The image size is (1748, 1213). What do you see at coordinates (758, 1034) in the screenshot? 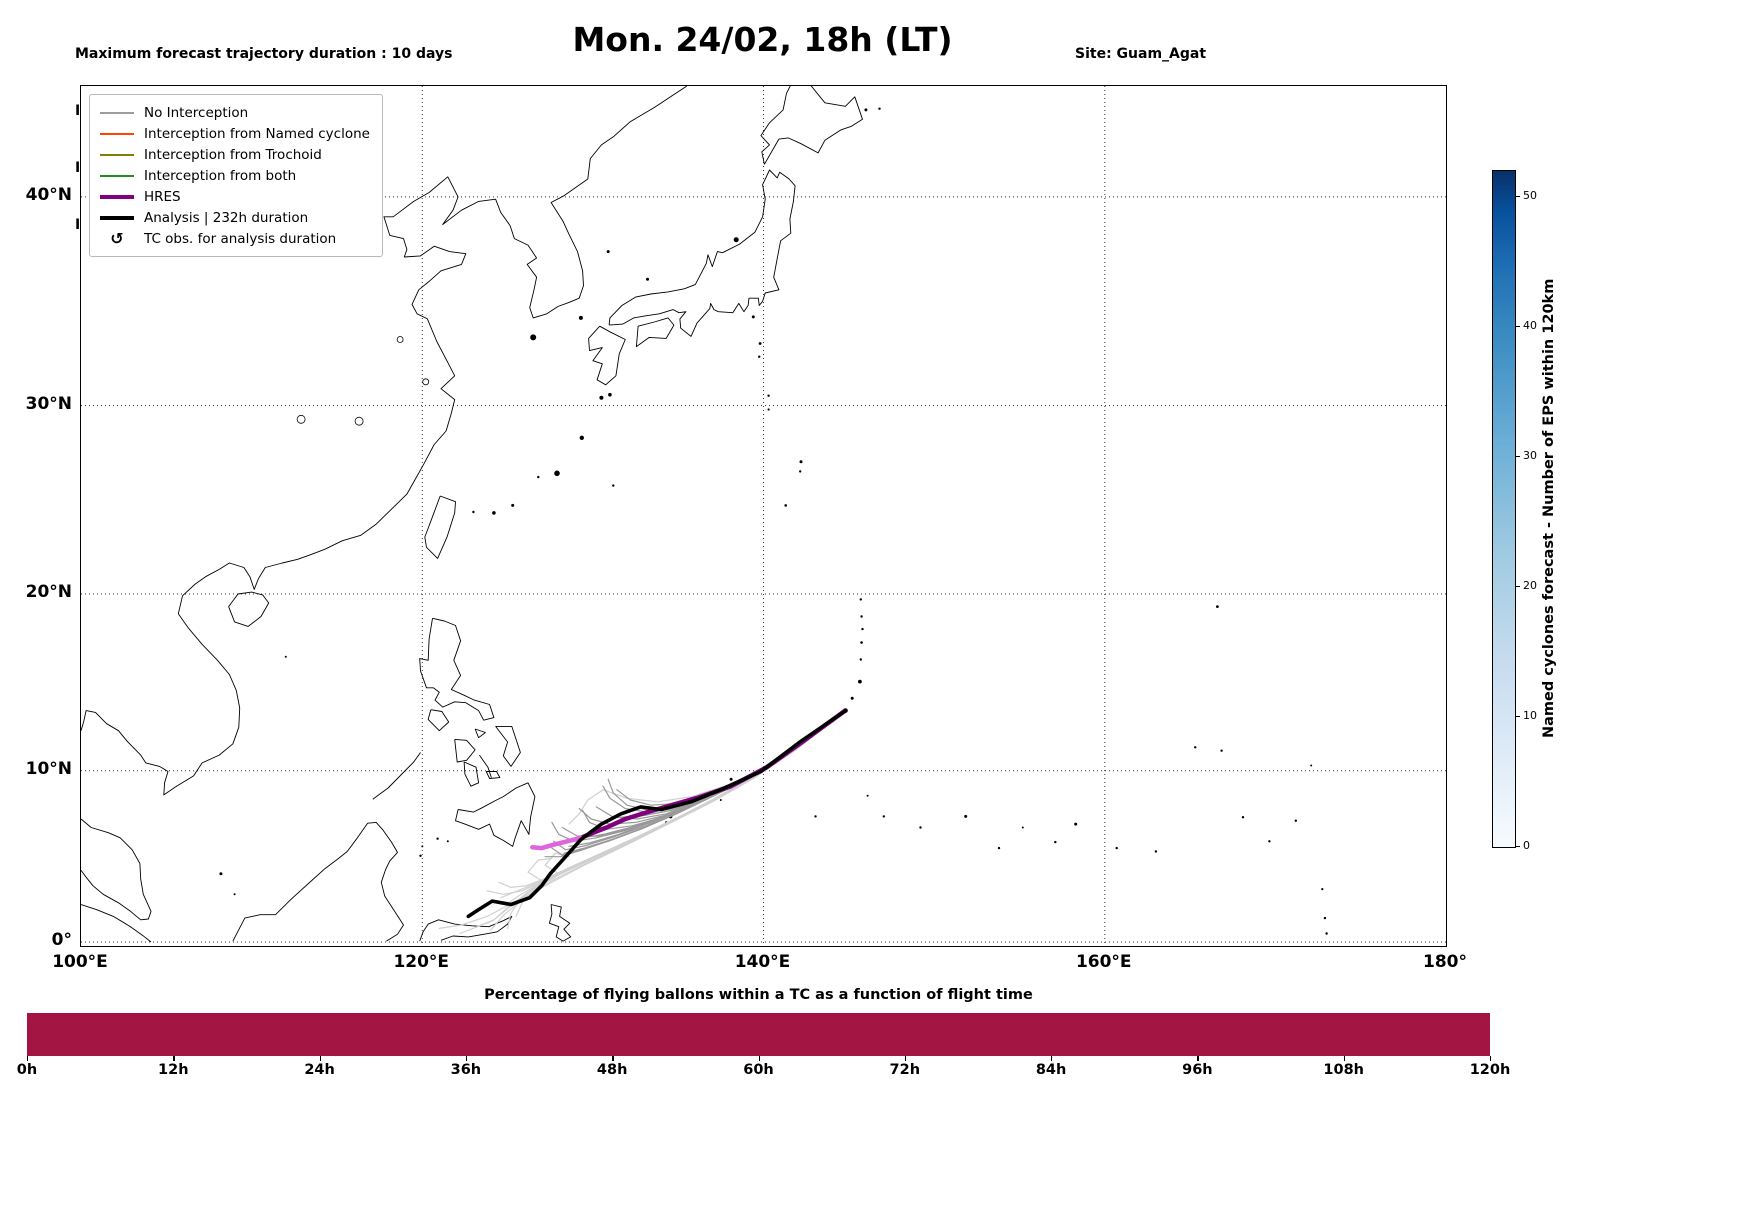
I see `flight-time-bar` at bounding box center [758, 1034].